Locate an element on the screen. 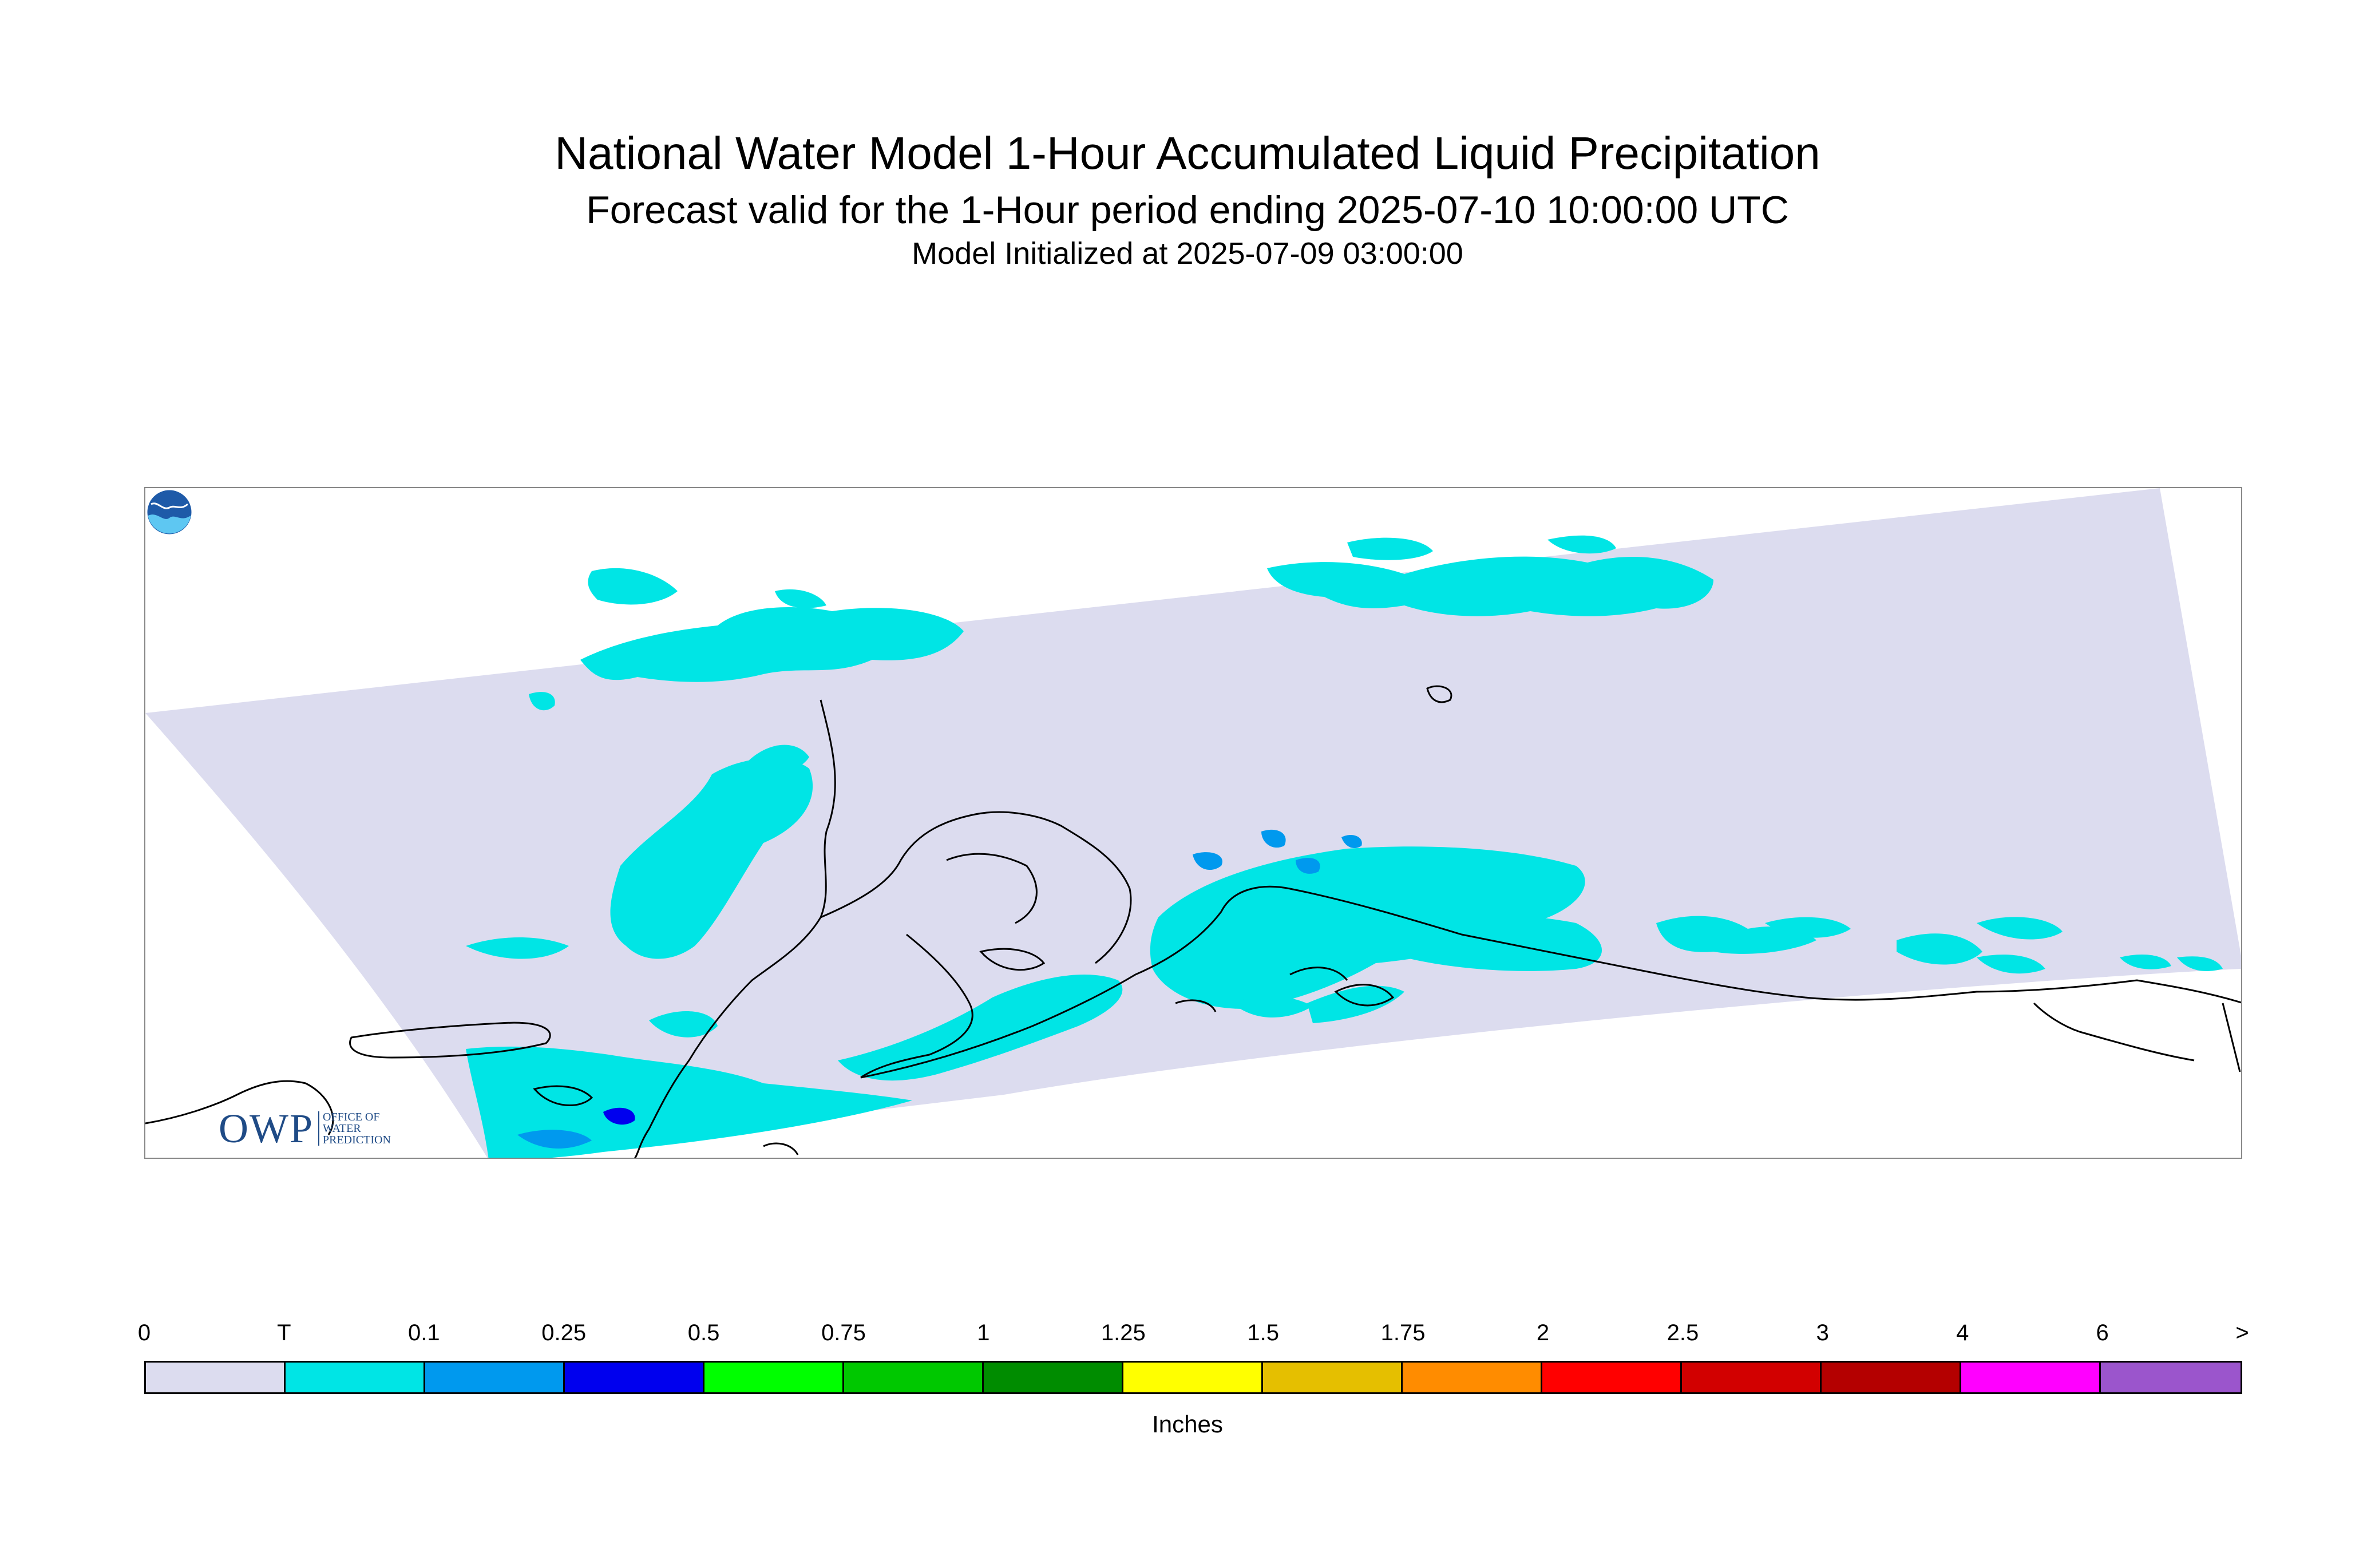 This screenshot has width=2375, height=1568. precip-area-kodiak is located at coordinates (1273, 1006).